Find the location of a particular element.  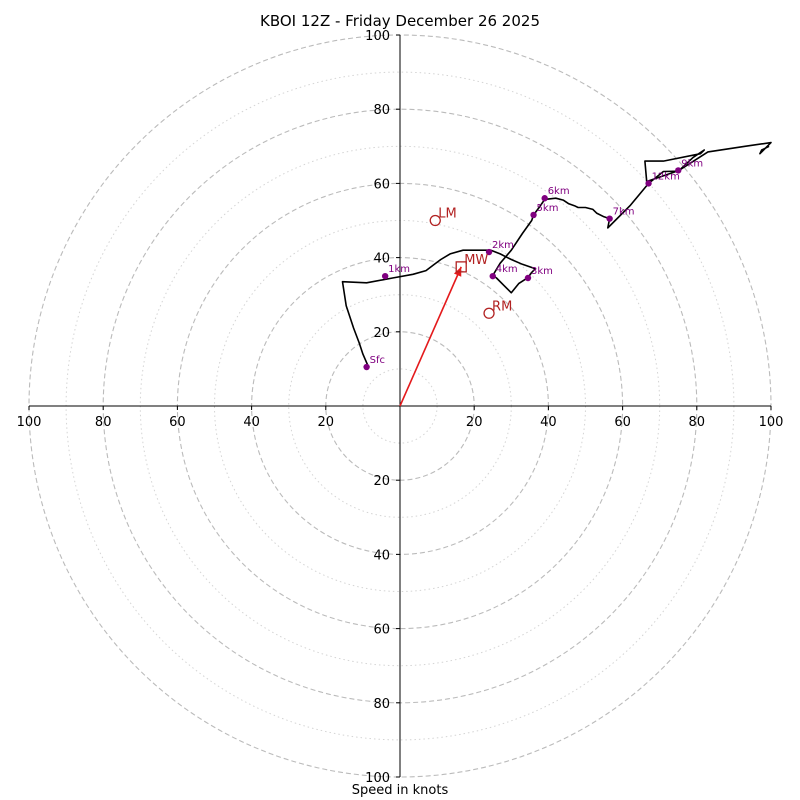

storm-motion-label: MW is located at coordinates (476, 260).